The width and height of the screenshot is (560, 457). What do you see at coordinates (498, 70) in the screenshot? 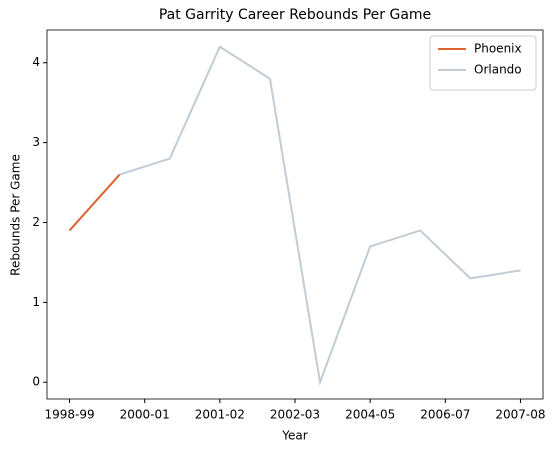
I see `legend-label: Orlando` at bounding box center [498, 70].